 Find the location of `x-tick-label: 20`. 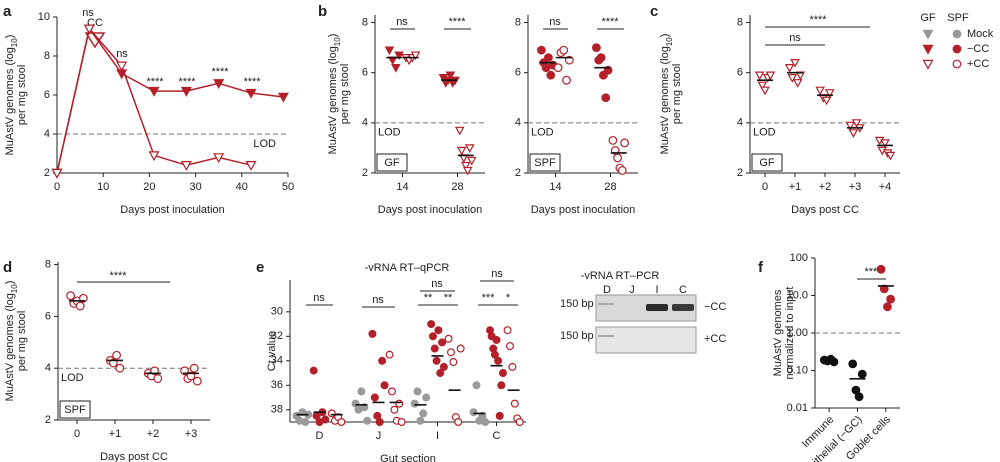

x-tick-label: 20 is located at coordinates (149, 187).